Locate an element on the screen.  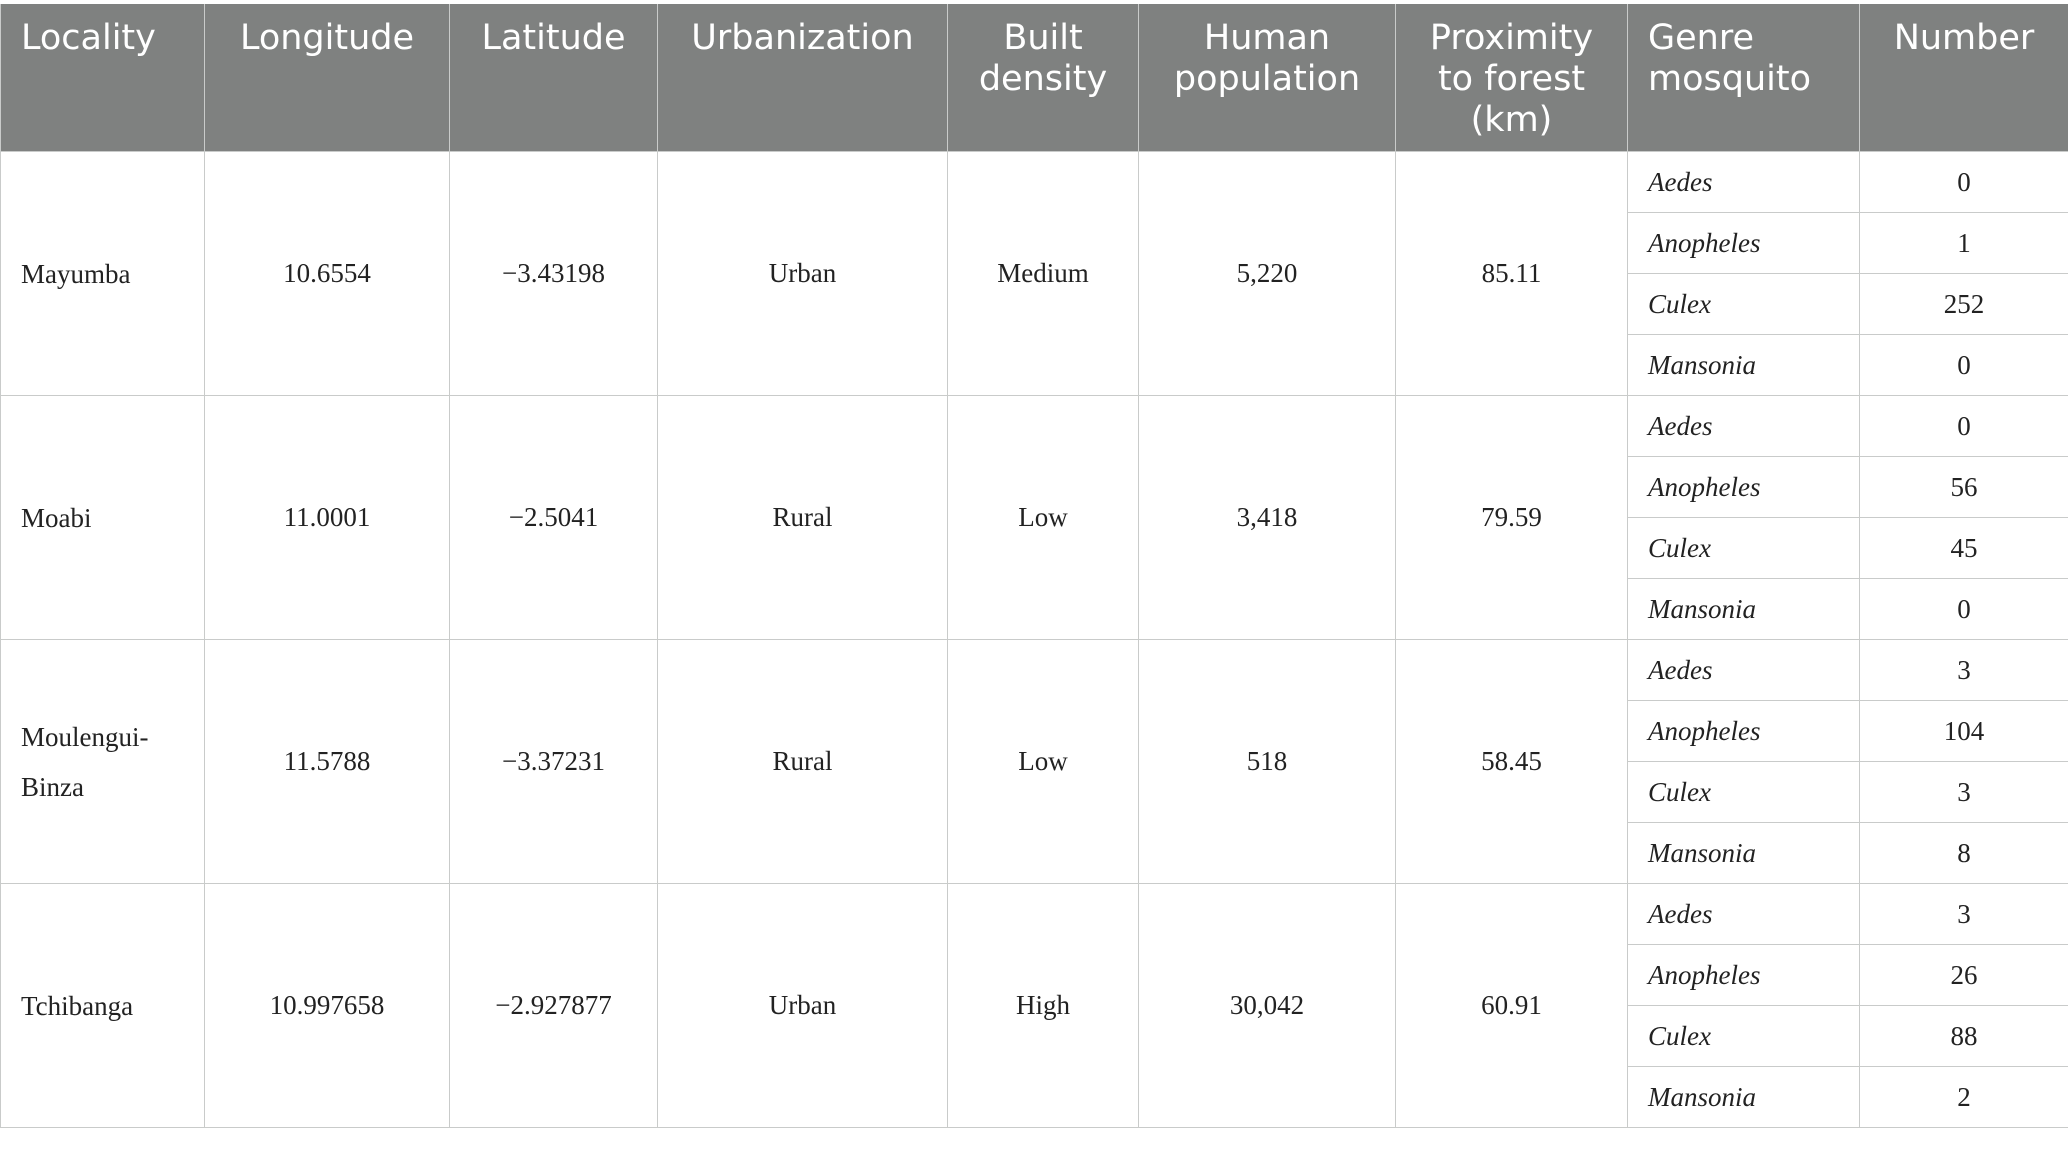
table-row: Mansonia 2 is located at coordinates (1034, 1097).